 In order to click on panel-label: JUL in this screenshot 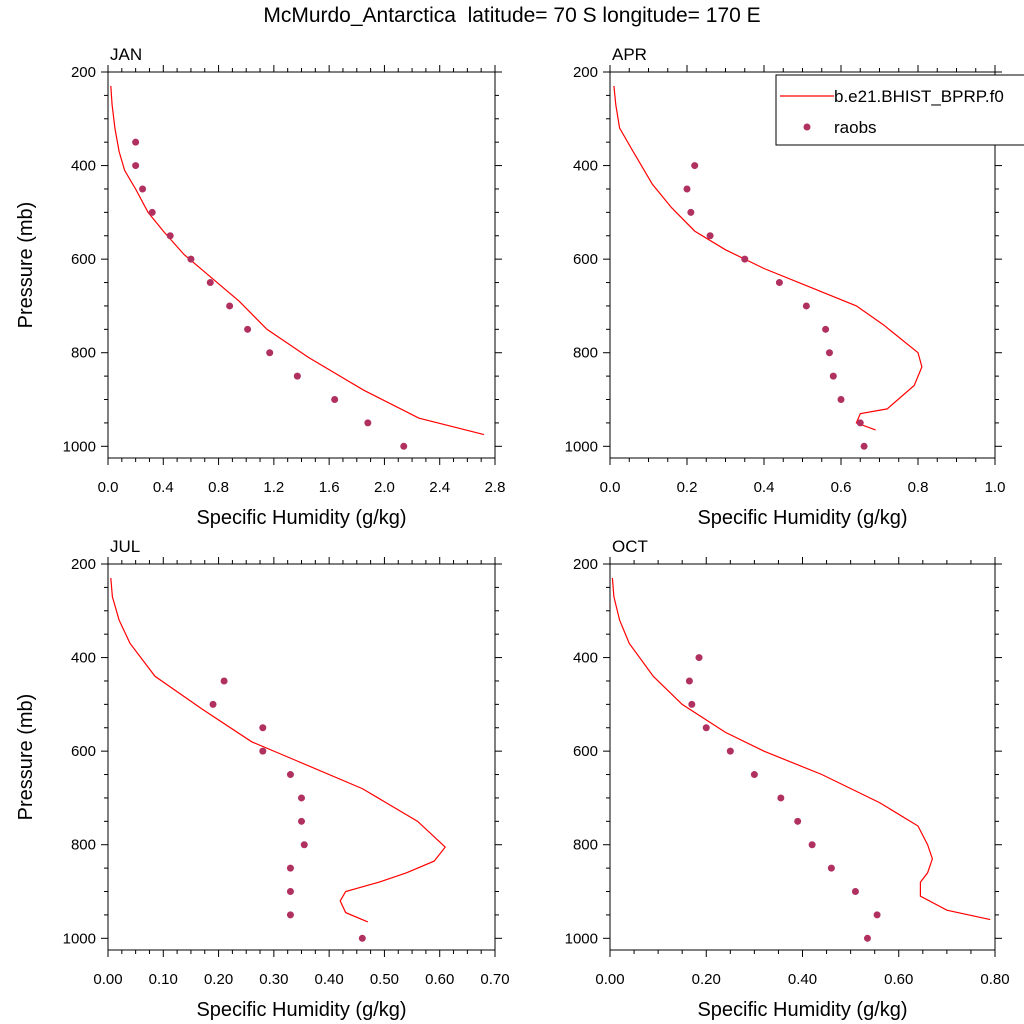, I will do `click(125, 546)`.